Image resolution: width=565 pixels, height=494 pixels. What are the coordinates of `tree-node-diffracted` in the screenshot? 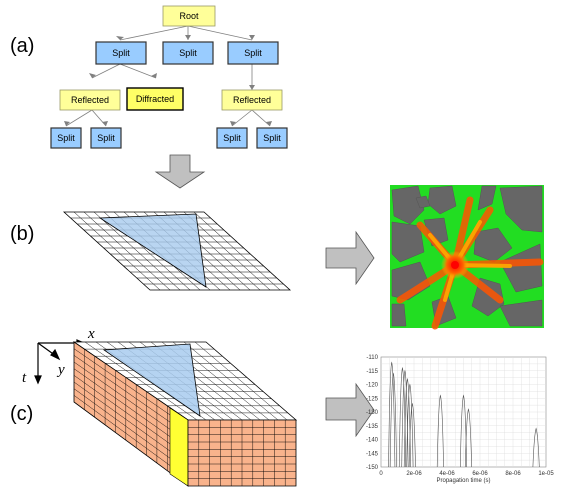 It's located at (155, 99).